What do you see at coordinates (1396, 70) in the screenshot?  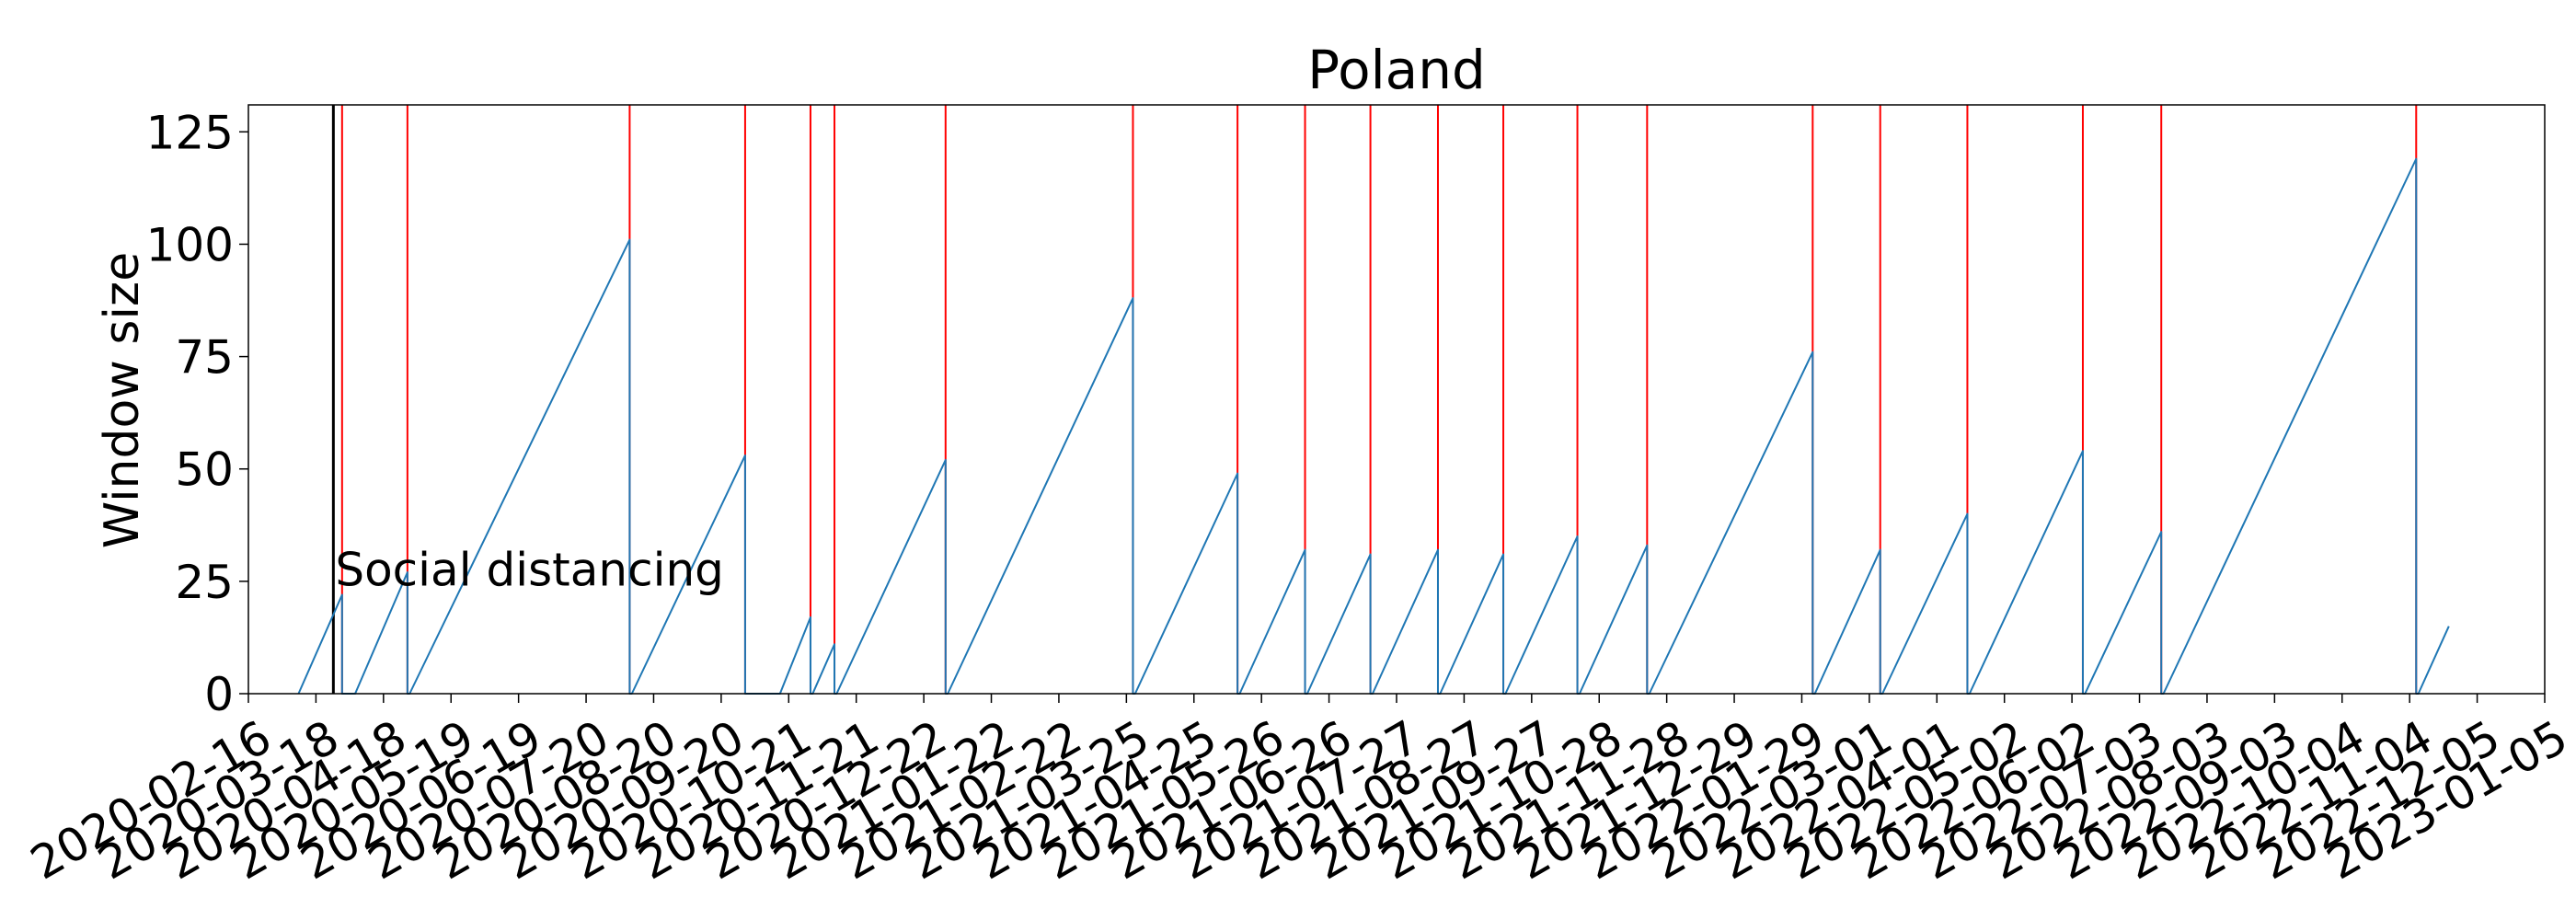 I see `chart-title: Poland` at bounding box center [1396, 70].